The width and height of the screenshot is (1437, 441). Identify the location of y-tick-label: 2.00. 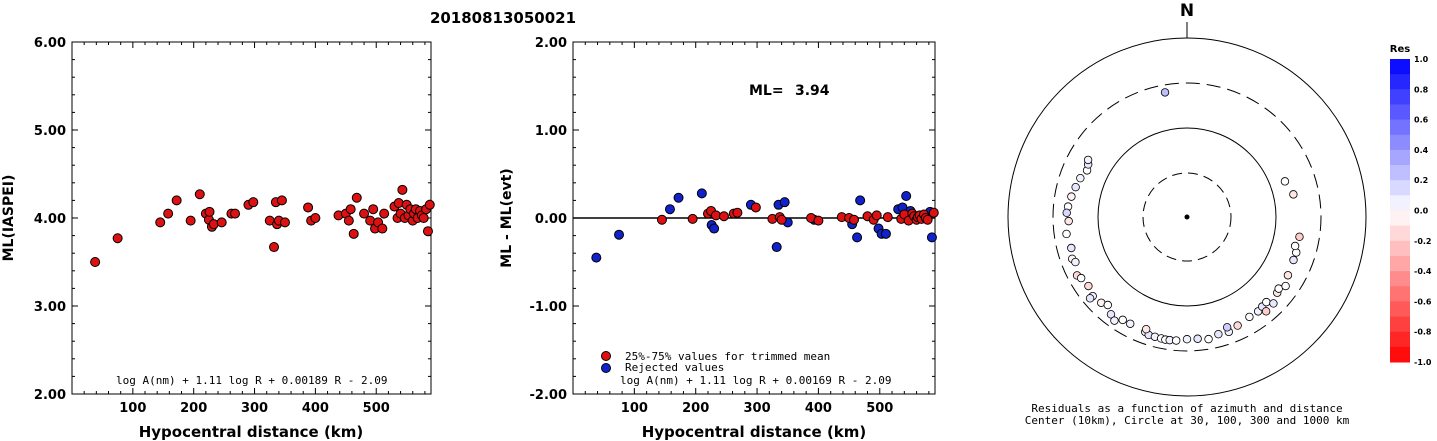
(551, 43).